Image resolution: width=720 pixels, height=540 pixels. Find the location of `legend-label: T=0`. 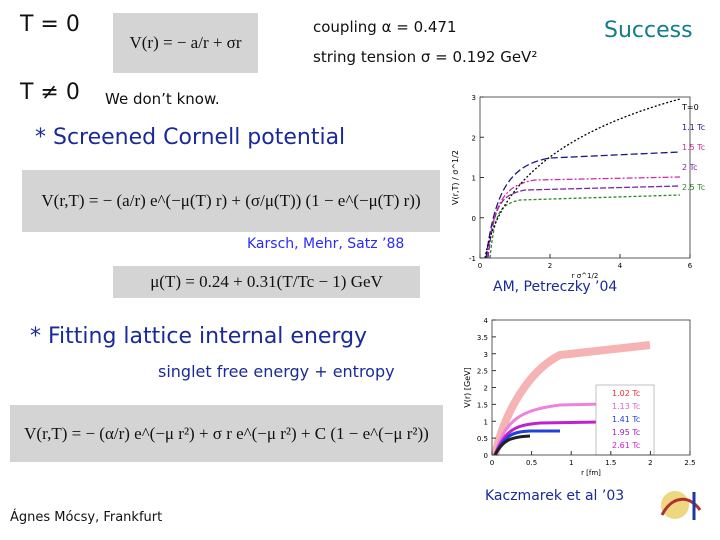

legend-label: T=0 is located at coordinates (690, 107).